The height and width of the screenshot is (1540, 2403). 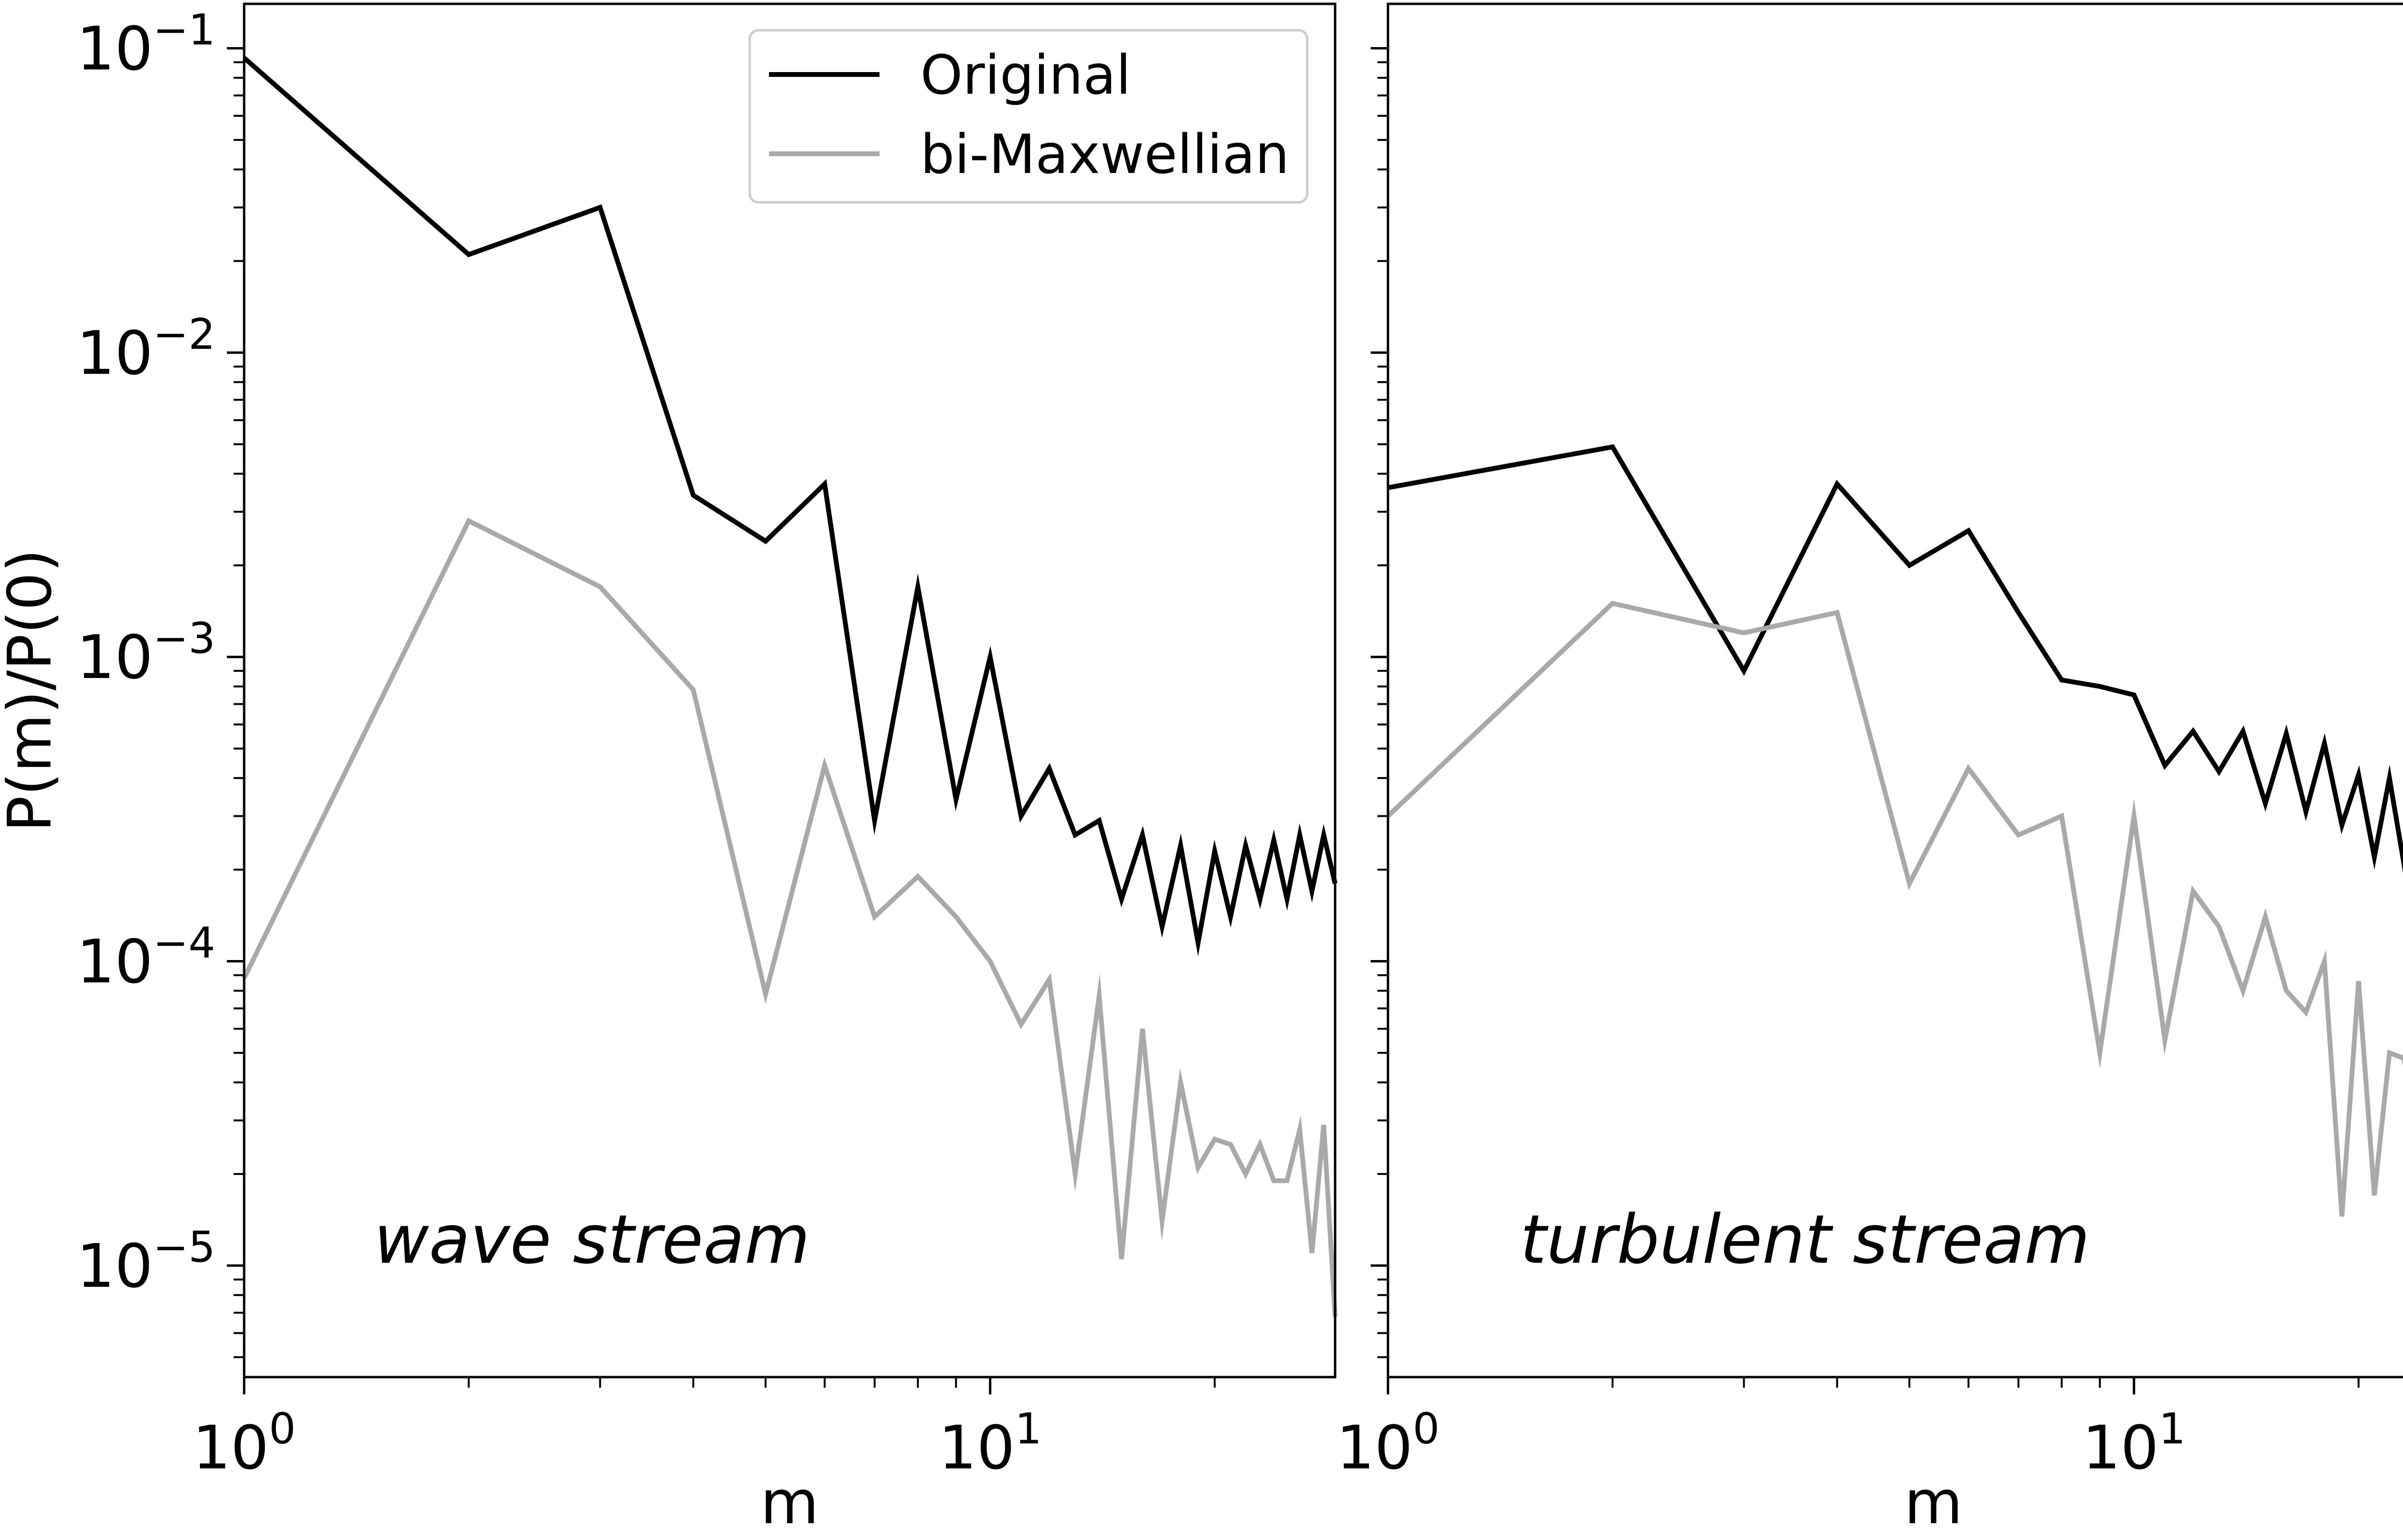 I want to click on series-line-original, so click(x=1895, y=658).